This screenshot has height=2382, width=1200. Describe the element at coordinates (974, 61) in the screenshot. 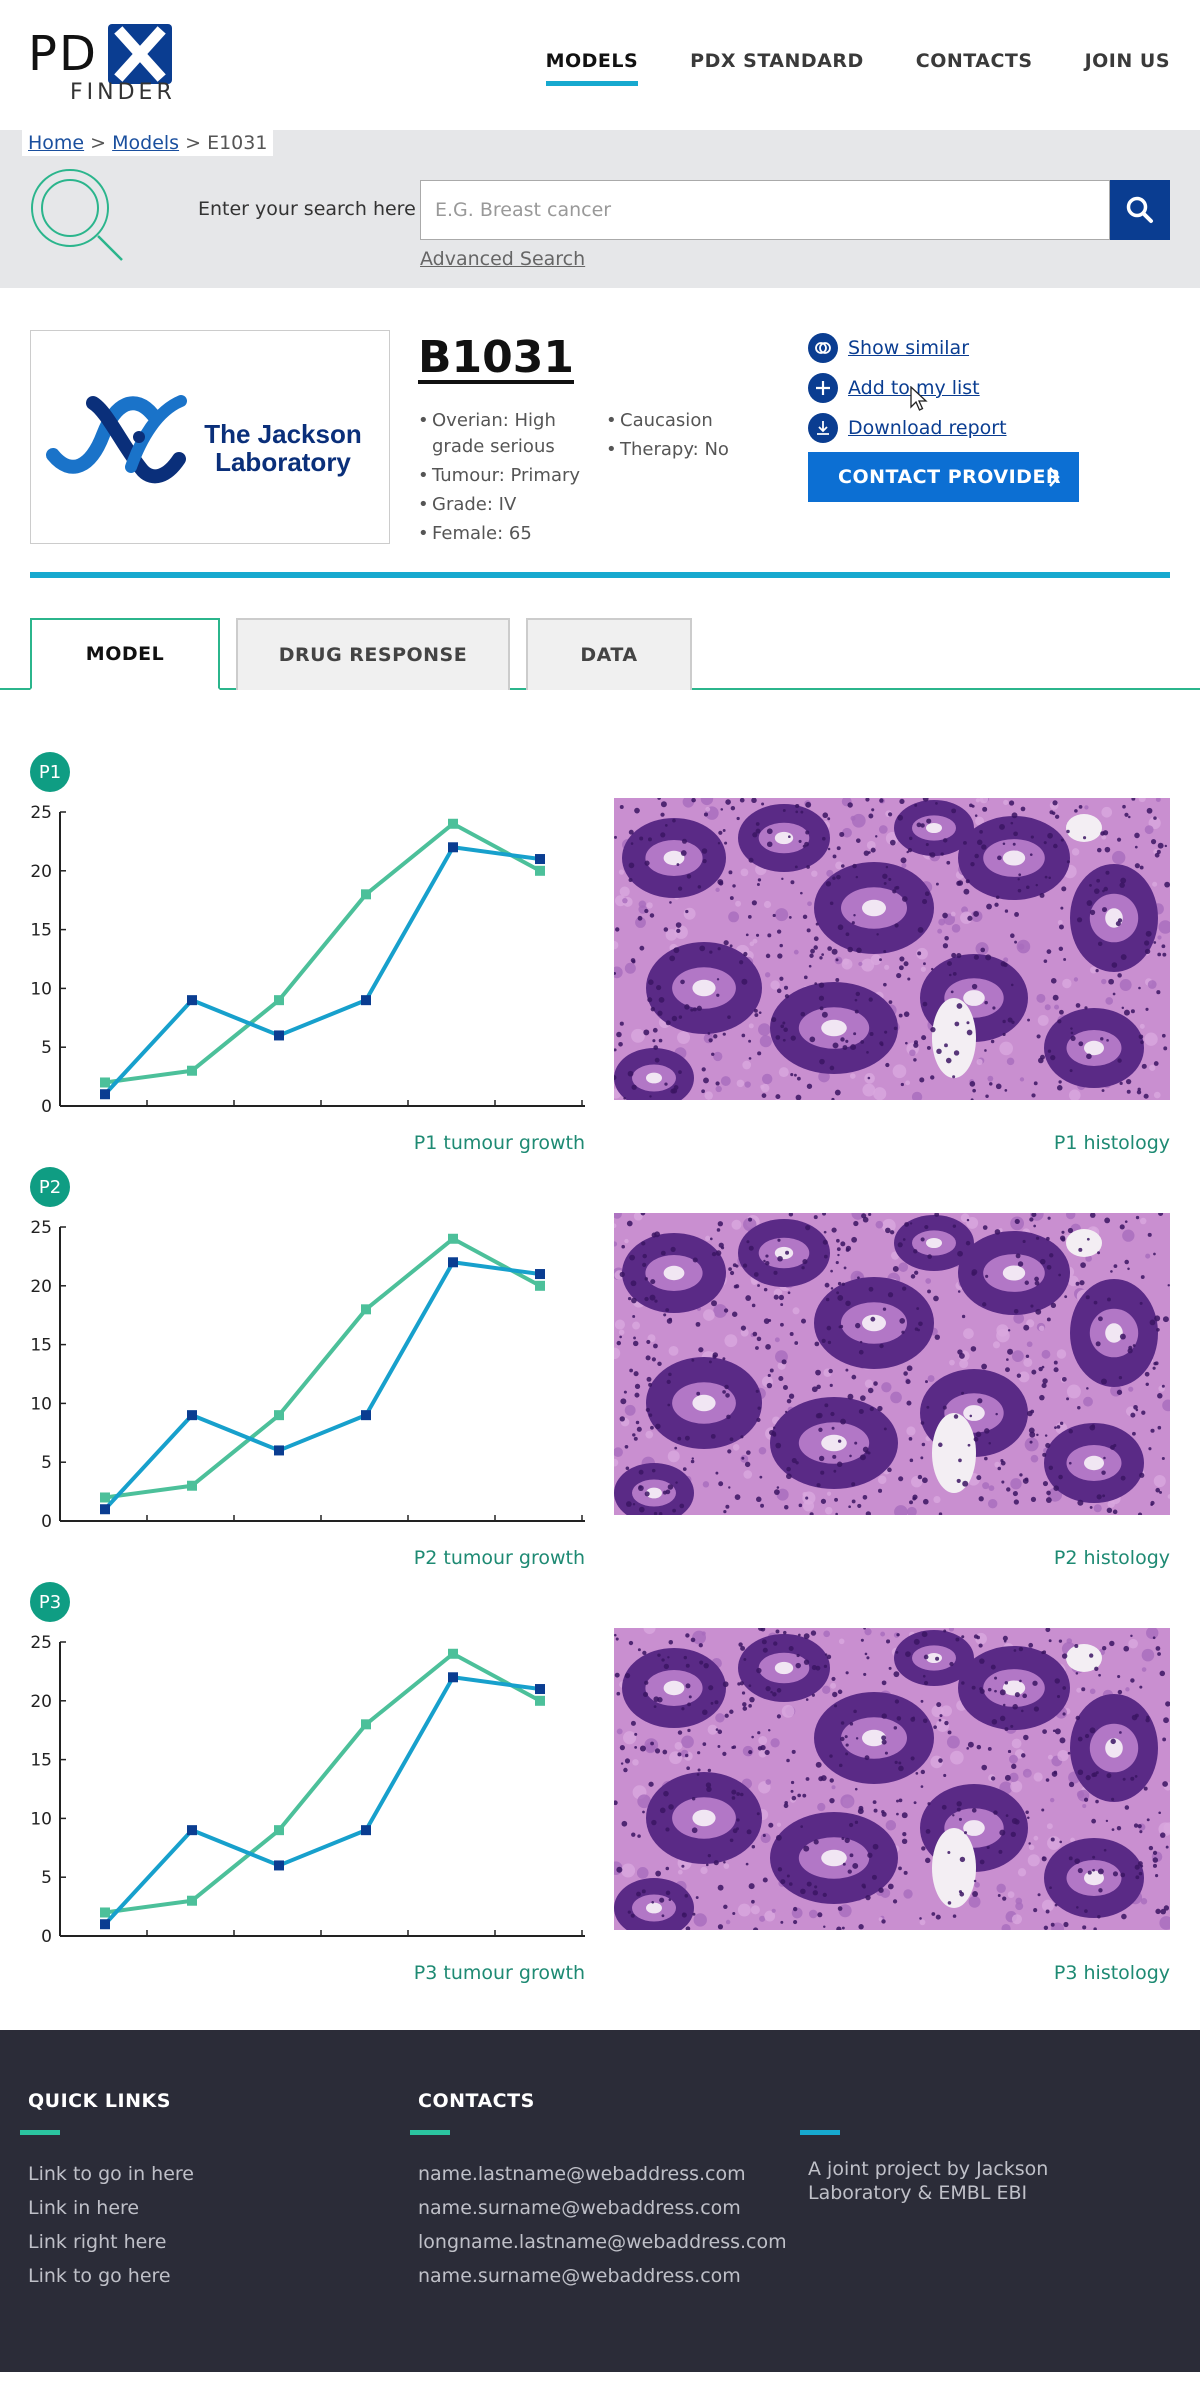

I see `nav-contacts: CONTACTS` at that location.